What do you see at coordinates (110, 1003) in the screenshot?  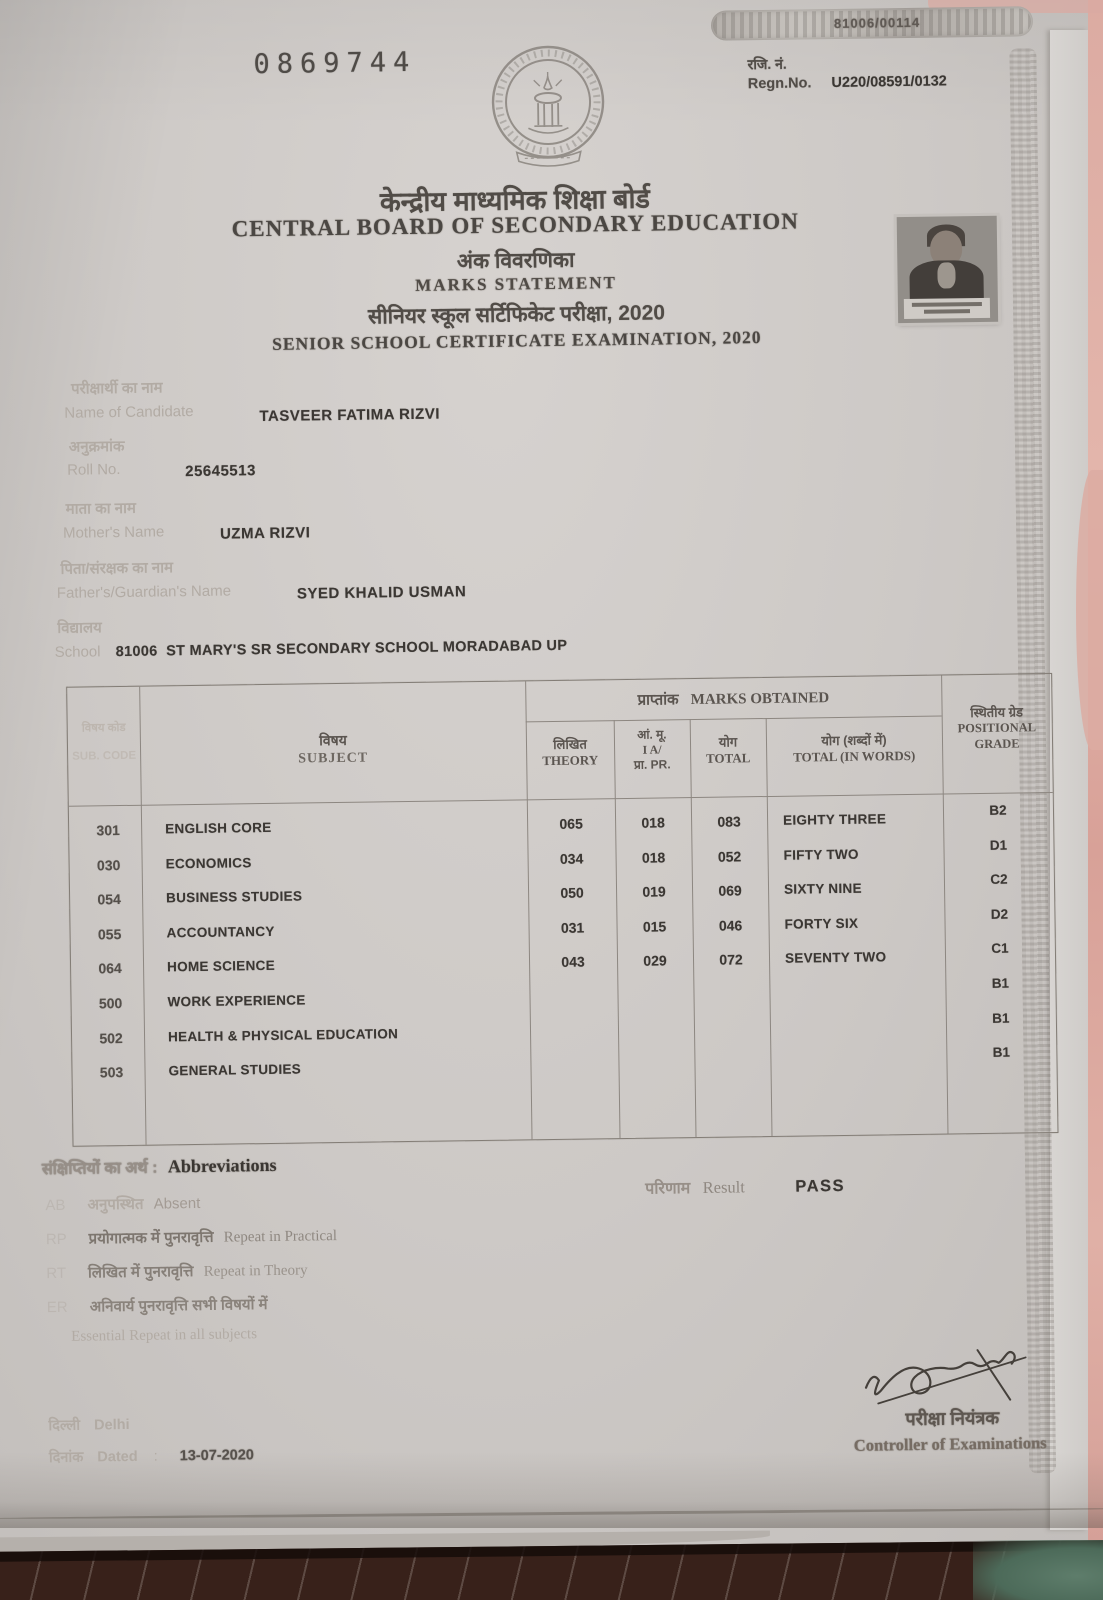 I see `subject-code-cell: 500` at bounding box center [110, 1003].